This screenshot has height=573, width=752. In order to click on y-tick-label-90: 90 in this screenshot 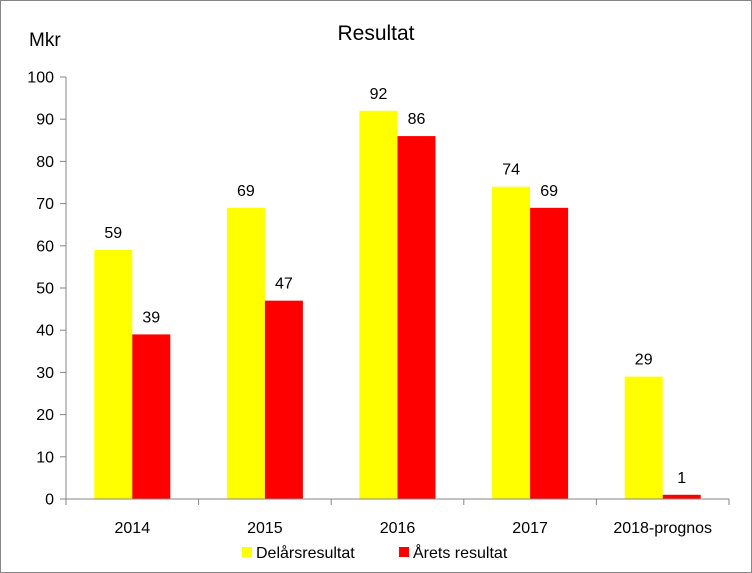, I will do `click(45, 120)`.